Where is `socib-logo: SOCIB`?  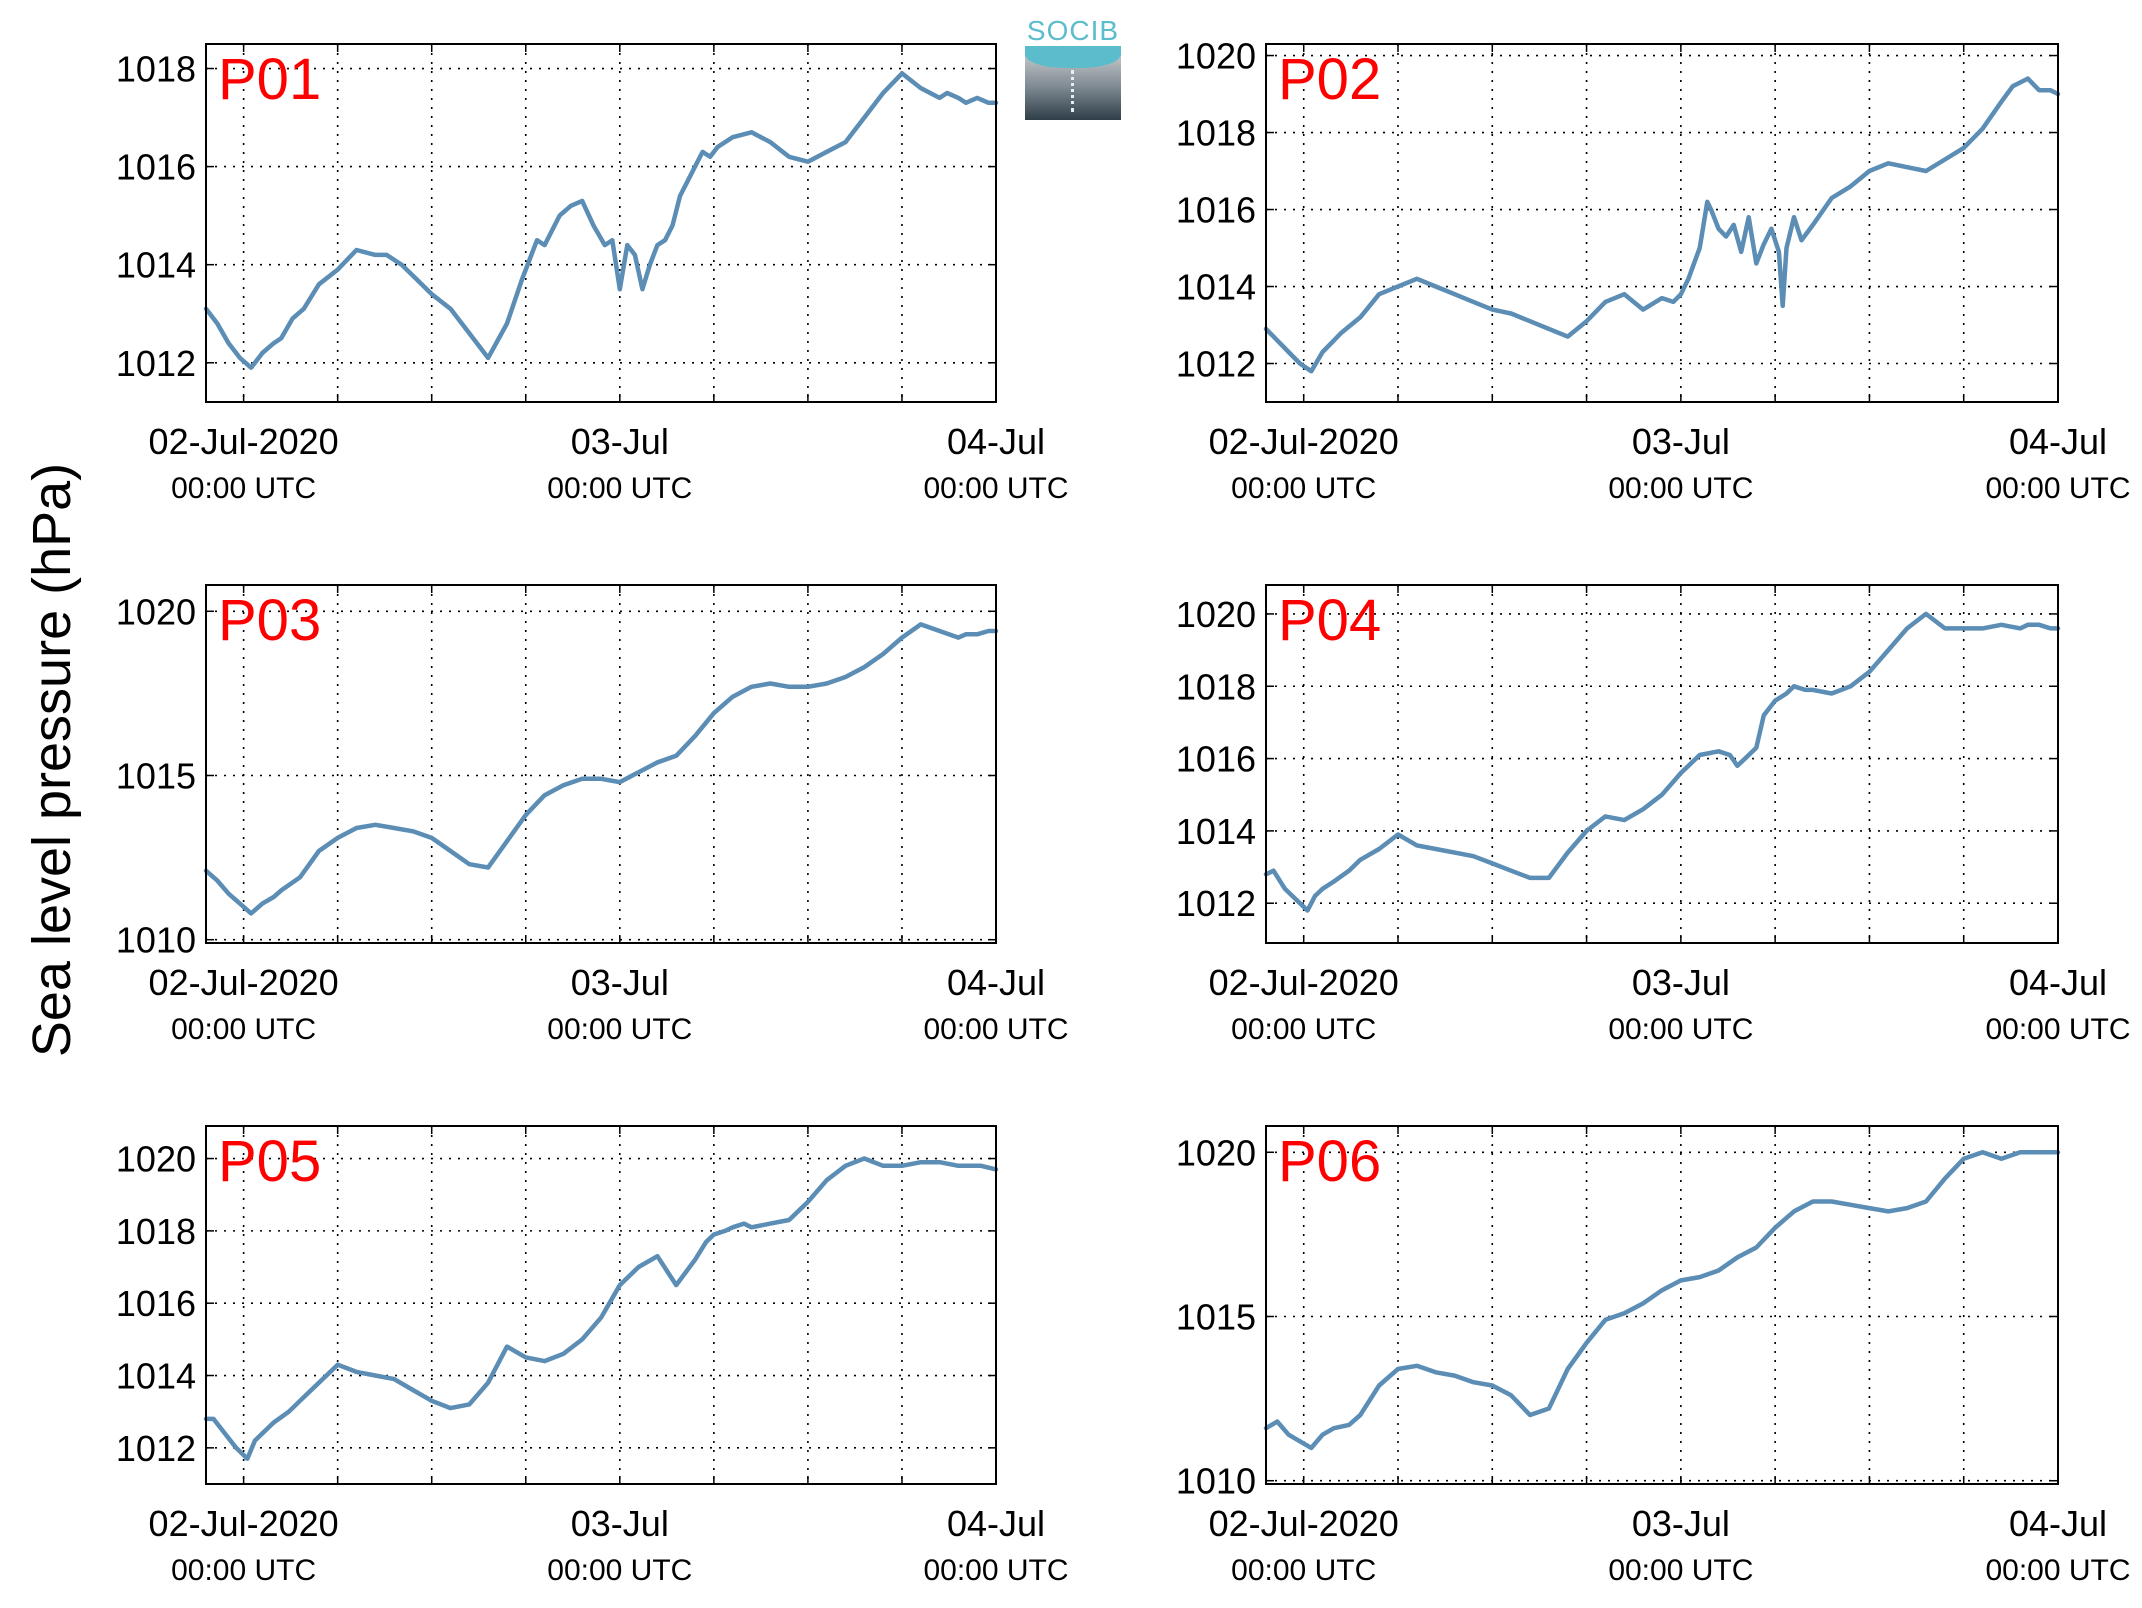 socib-logo: SOCIB is located at coordinates (1073, 68).